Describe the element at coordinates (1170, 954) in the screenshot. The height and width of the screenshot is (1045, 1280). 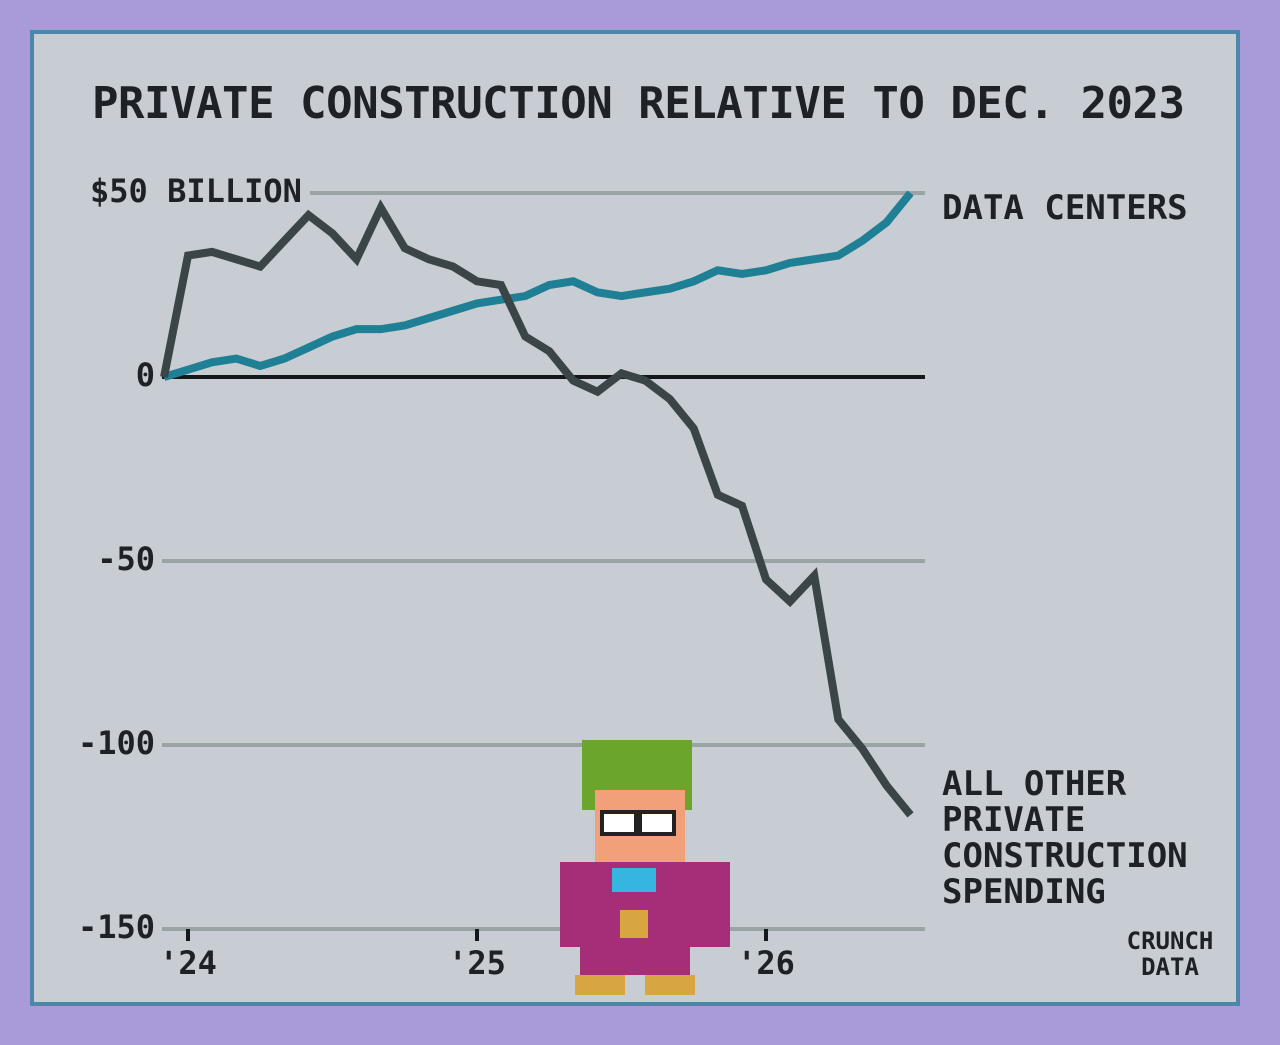
I see `credit: CRUNCH DATA` at that location.